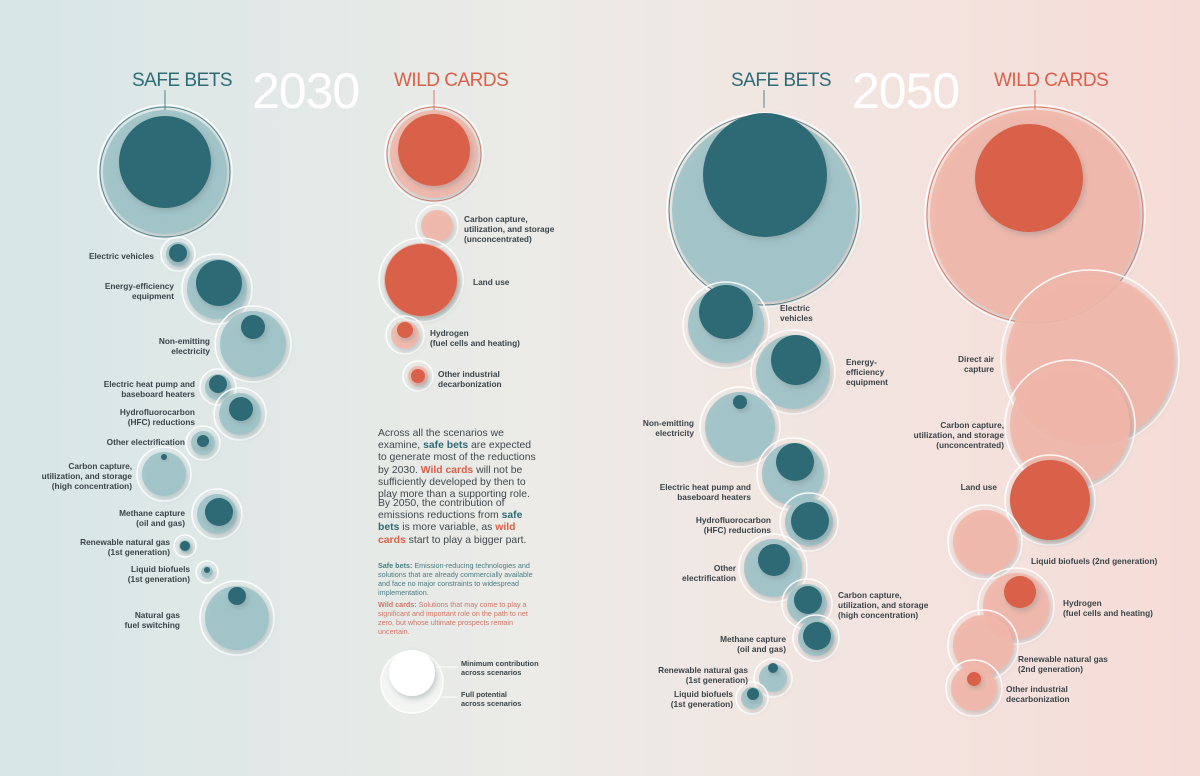 Image resolution: width=1200 pixels, height=776 pixels. Describe the element at coordinates (500, 668) in the screenshot. I see `legend-min-label: Minimum contribution across scenarios` at that location.